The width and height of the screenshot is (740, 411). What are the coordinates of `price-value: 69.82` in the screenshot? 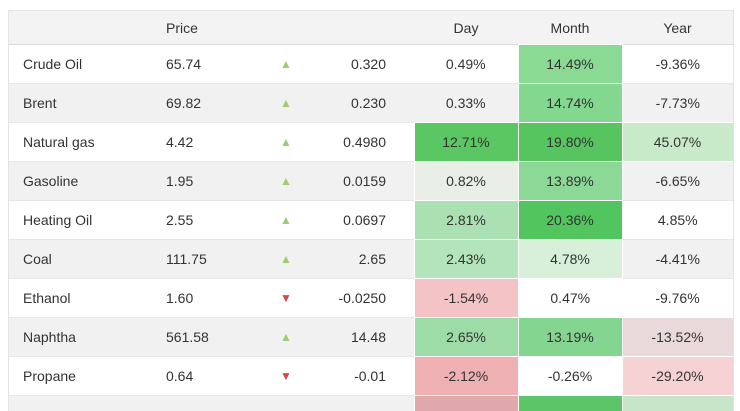 It's located at (184, 103).